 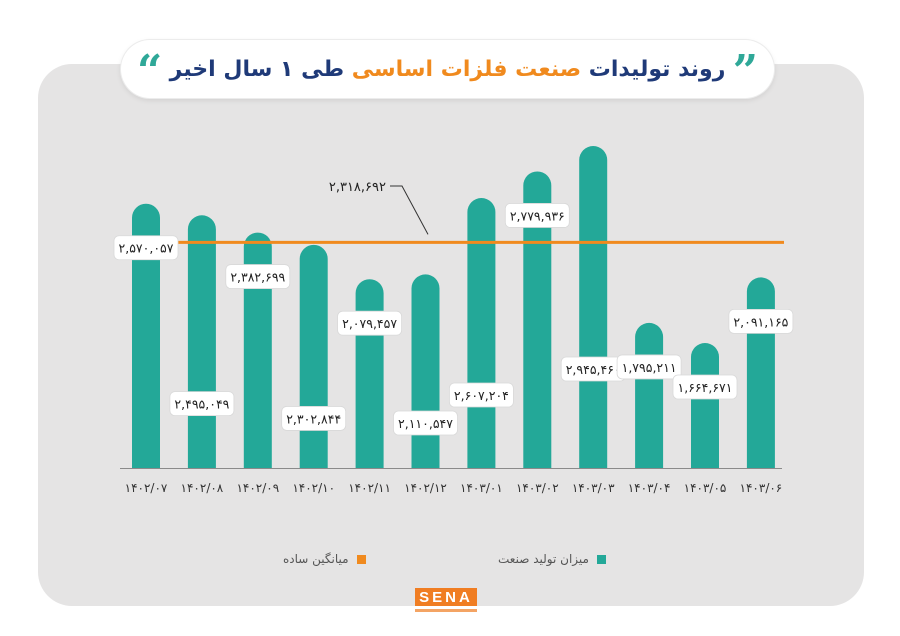 I want to click on data-label-text: ۱,۶۶۴,۶۷۱, so click(x=705, y=387).